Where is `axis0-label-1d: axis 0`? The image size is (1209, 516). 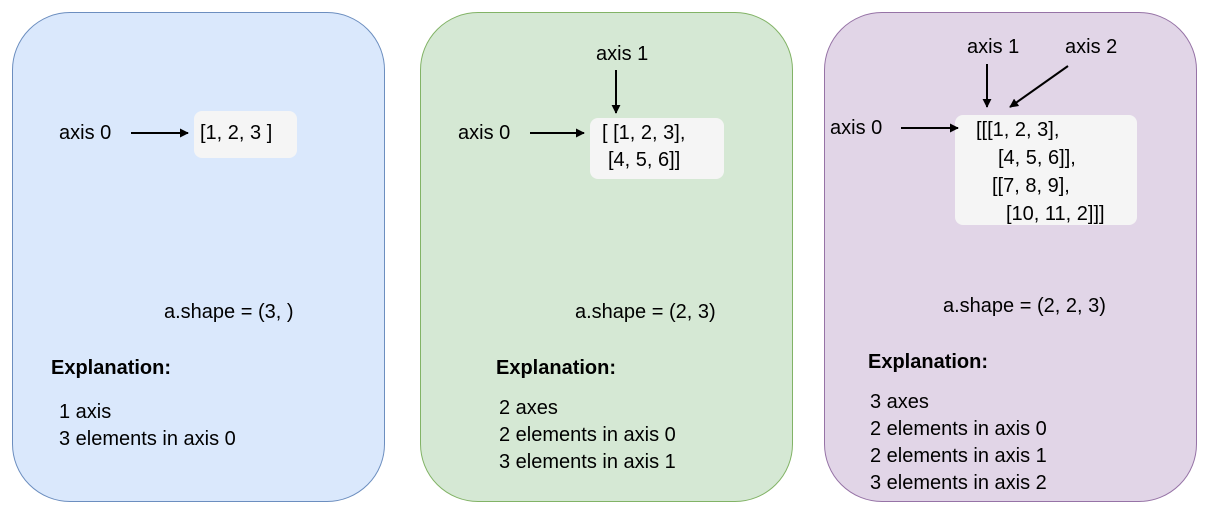
axis0-label-1d: axis 0 is located at coordinates (85, 133).